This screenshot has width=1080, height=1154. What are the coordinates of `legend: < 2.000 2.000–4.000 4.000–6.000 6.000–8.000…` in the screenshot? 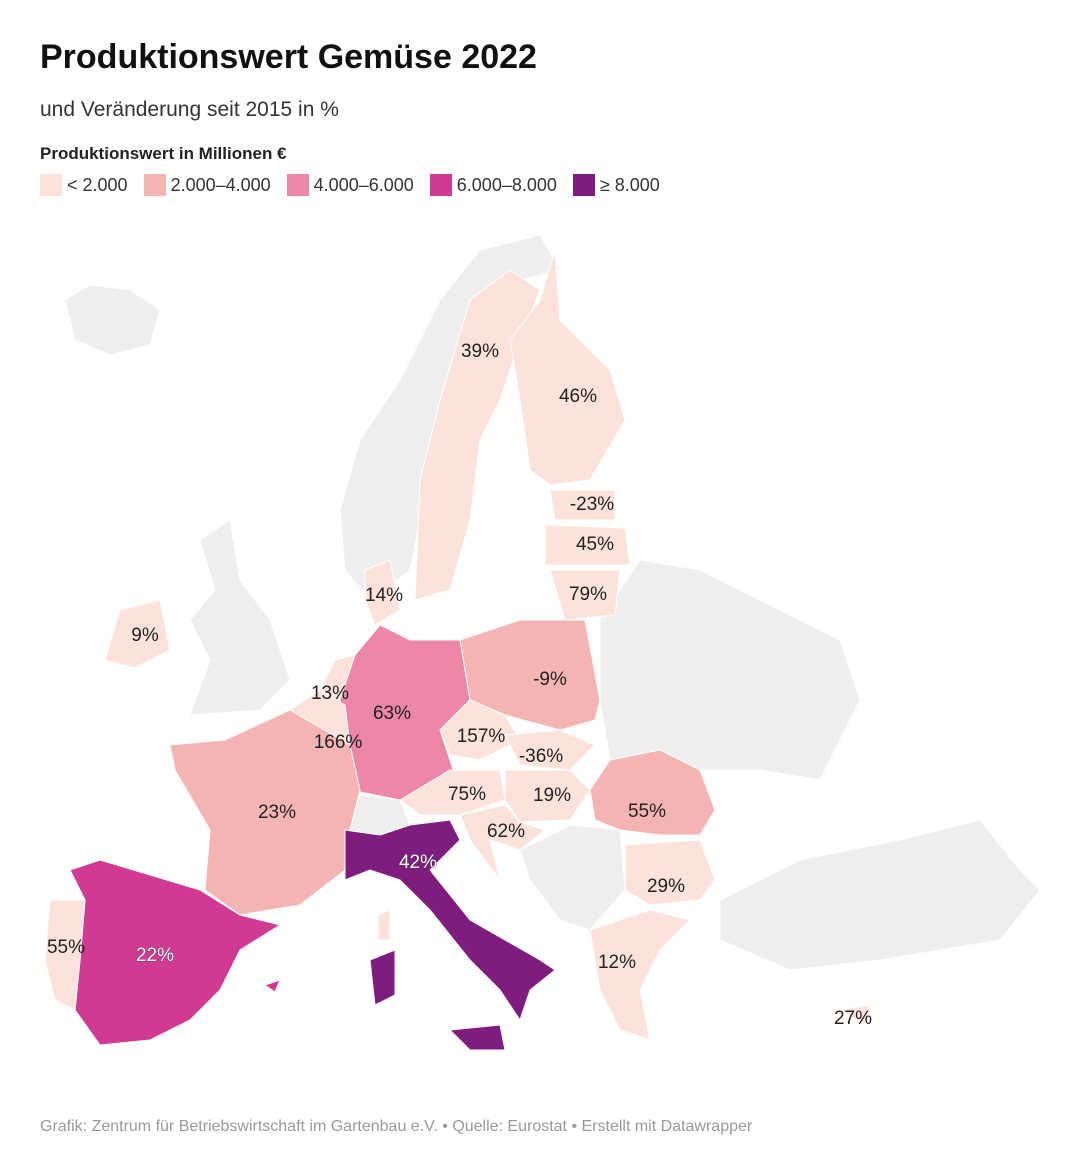 It's located at (350, 185).